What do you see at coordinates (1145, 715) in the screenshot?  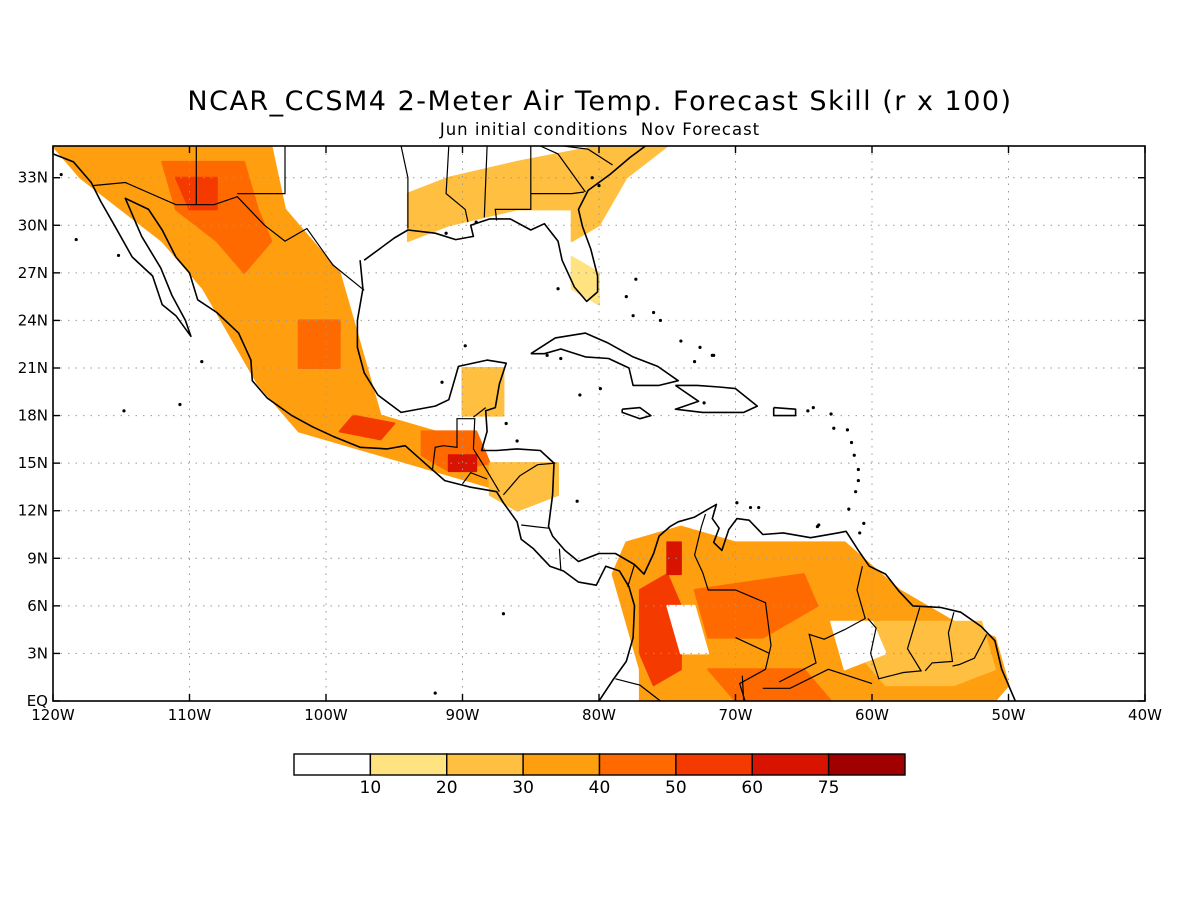 I see `lon-tick-label: 40W` at bounding box center [1145, 715].